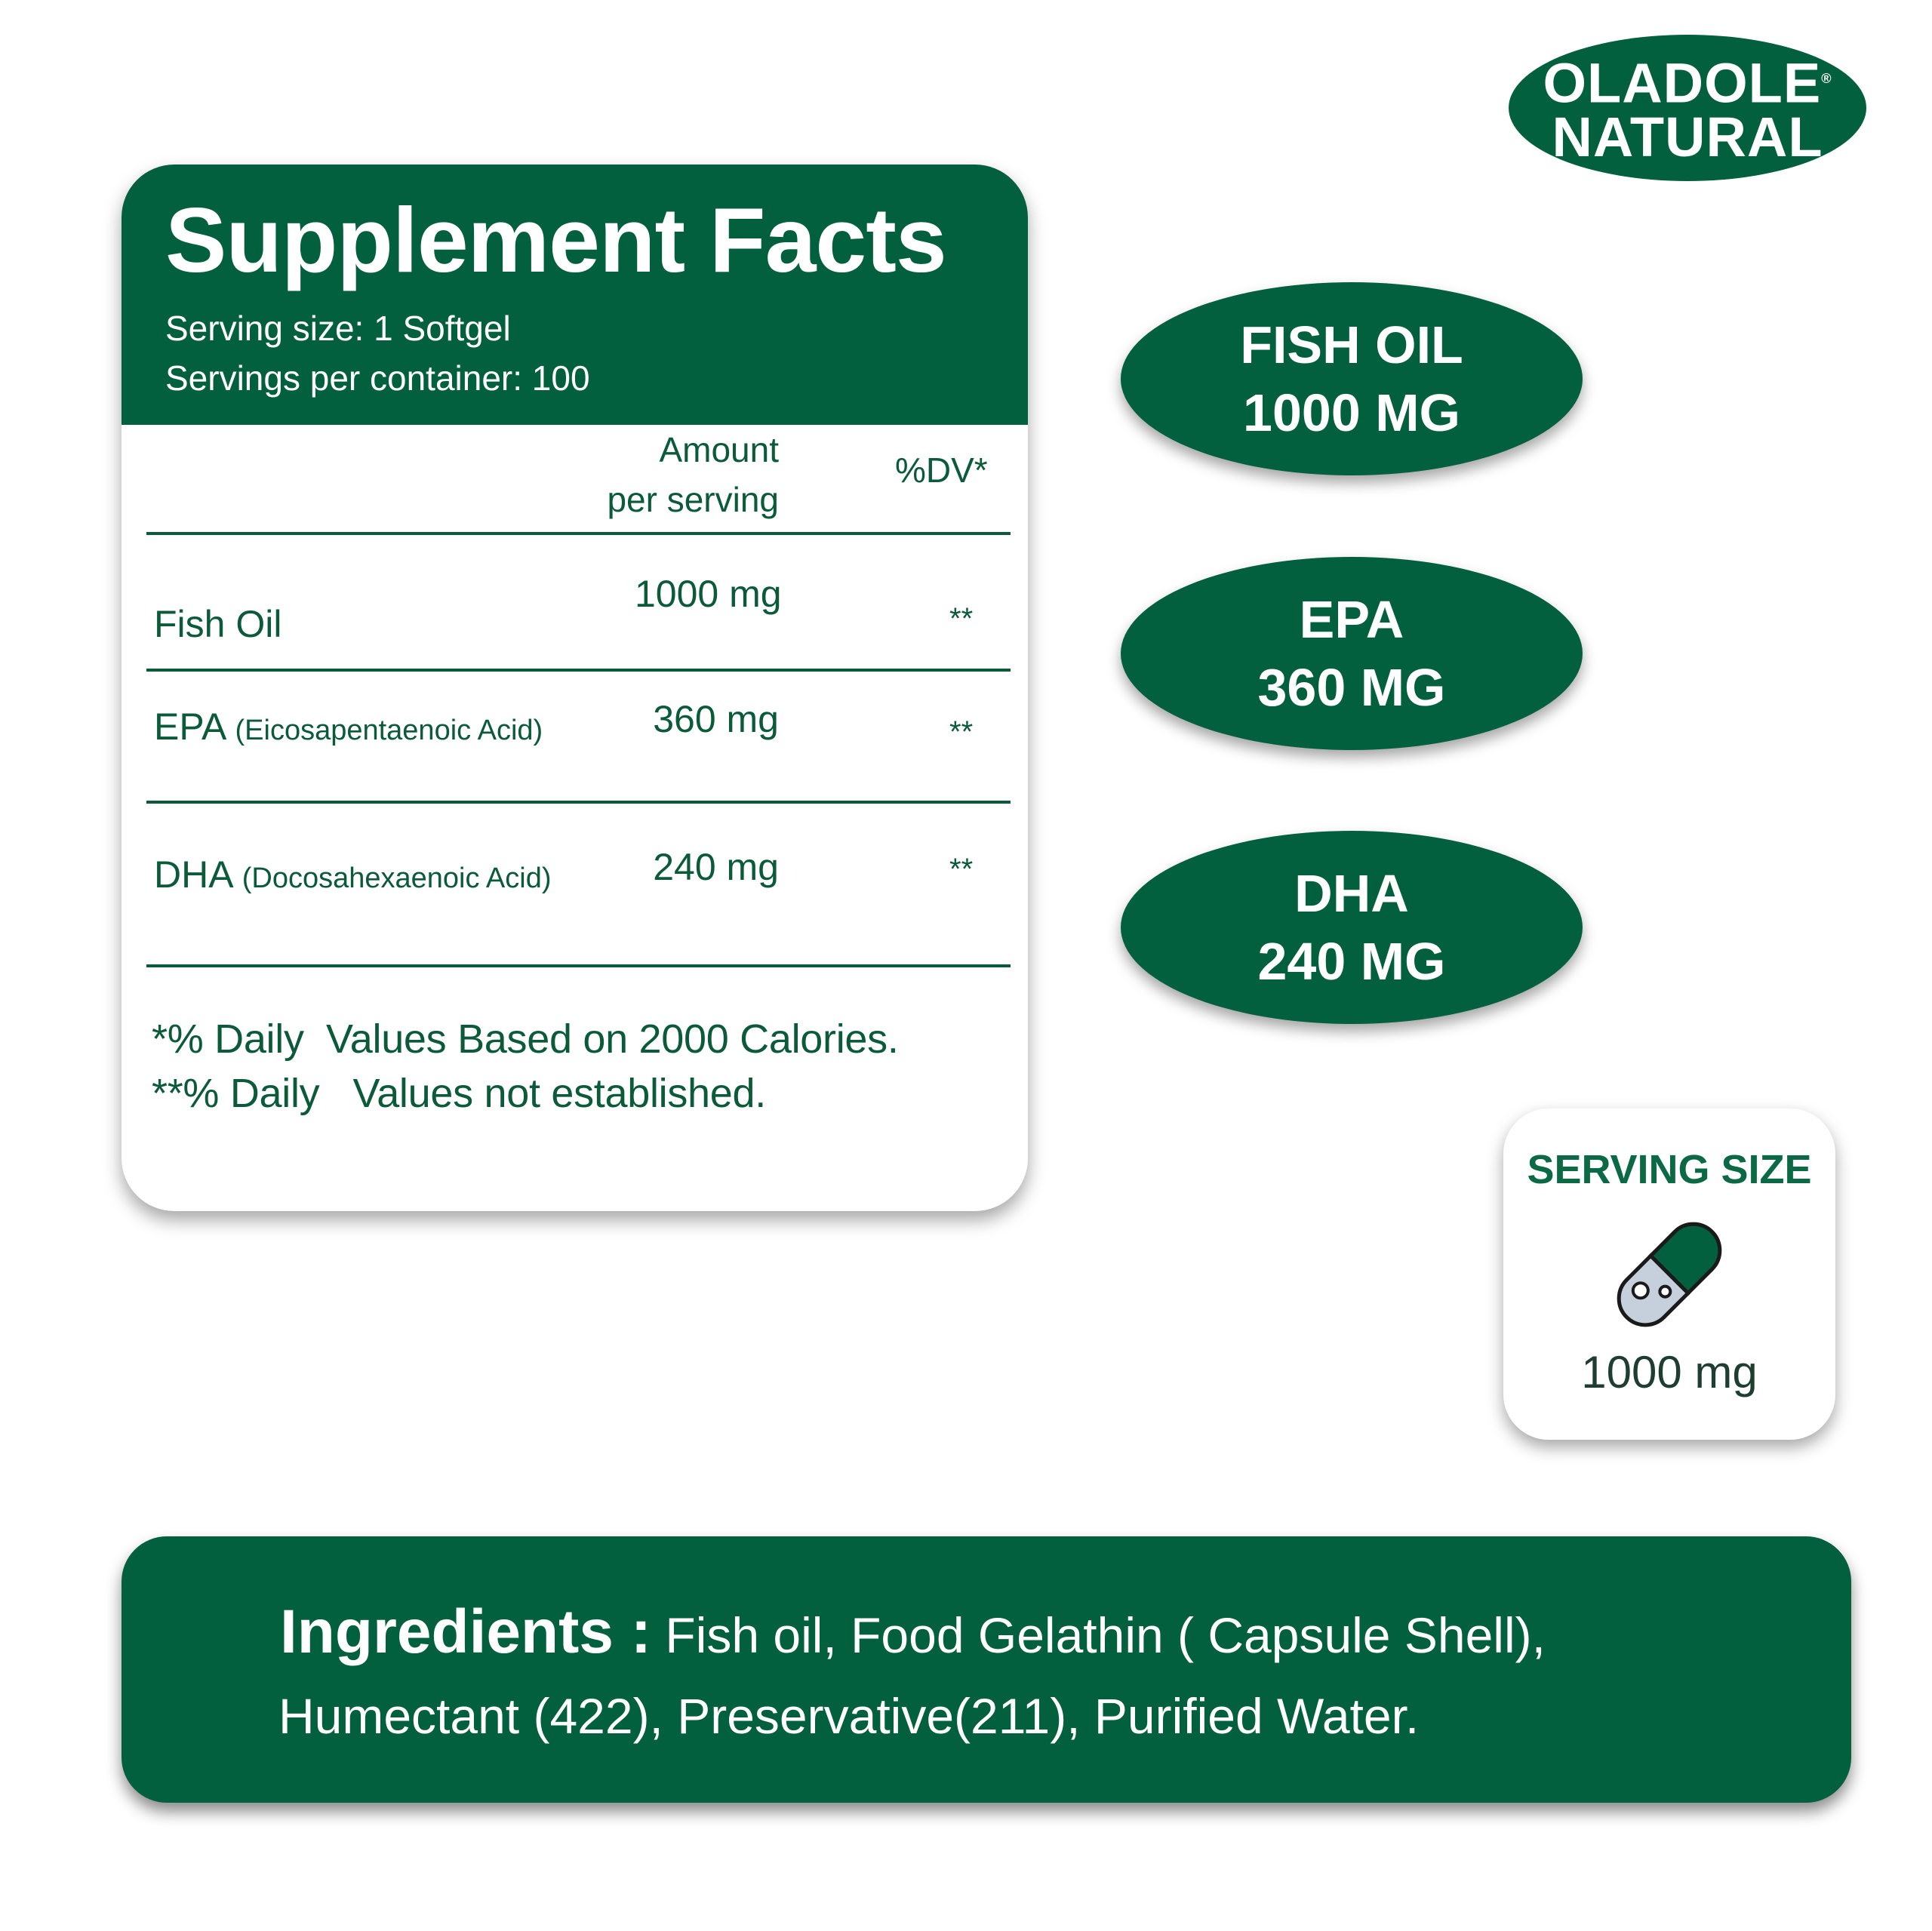  I want to click on row-amount: 1000 mg, so click(708, 594).